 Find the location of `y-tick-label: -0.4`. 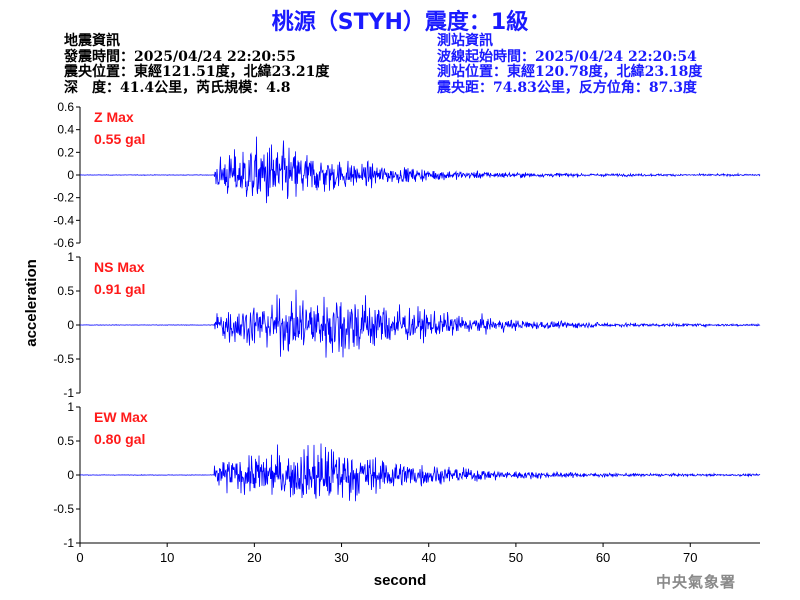

y-tick-label: -0.4 is located at coordinates (63, 220).